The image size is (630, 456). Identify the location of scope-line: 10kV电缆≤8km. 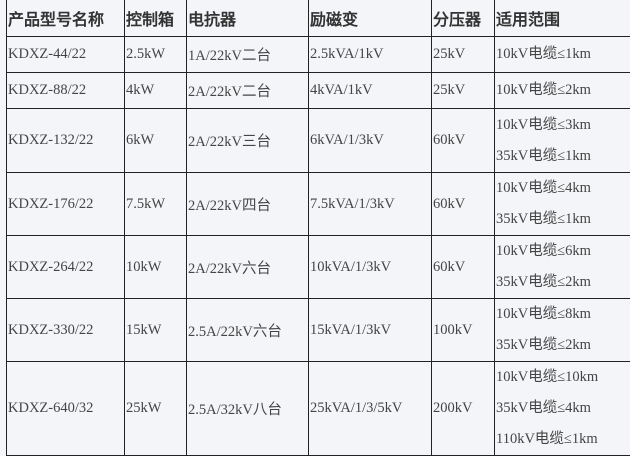
(563, 314).